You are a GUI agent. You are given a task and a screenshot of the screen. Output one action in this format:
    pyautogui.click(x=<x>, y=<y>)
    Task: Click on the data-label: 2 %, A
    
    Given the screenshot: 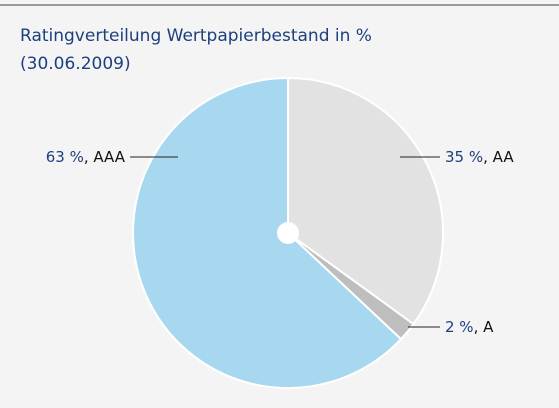 What is the action you would take?
    pyautogui.click(x=469, y=327)
    